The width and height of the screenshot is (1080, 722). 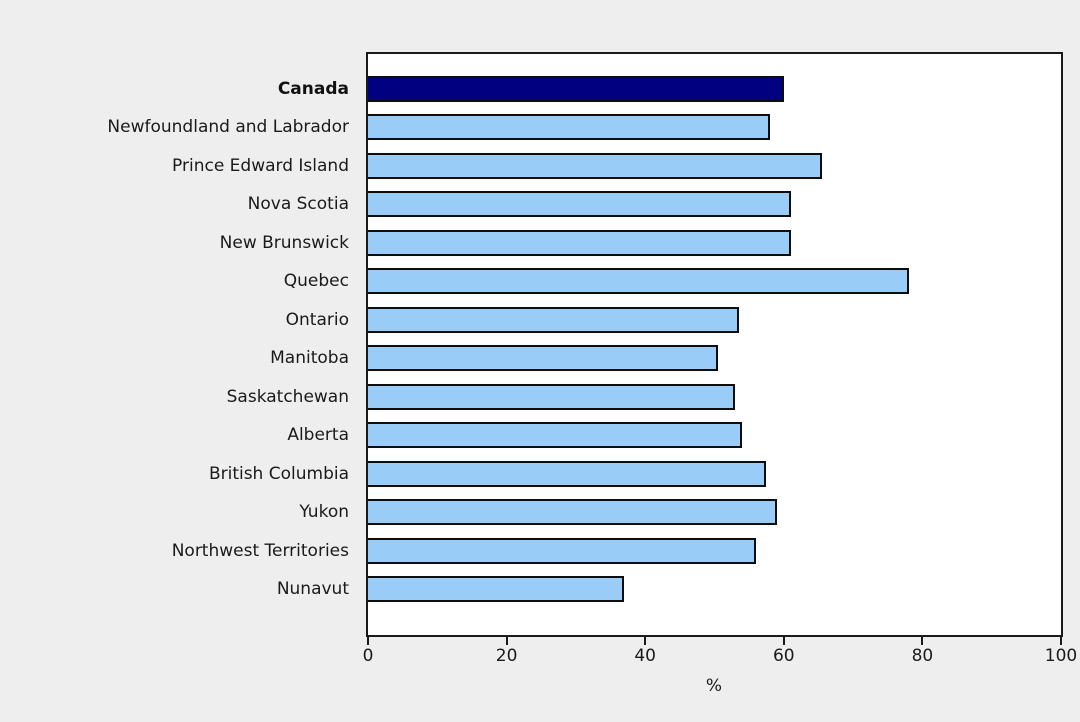 I want to click on bar-saskatchewan, so click(x=552, y=396).